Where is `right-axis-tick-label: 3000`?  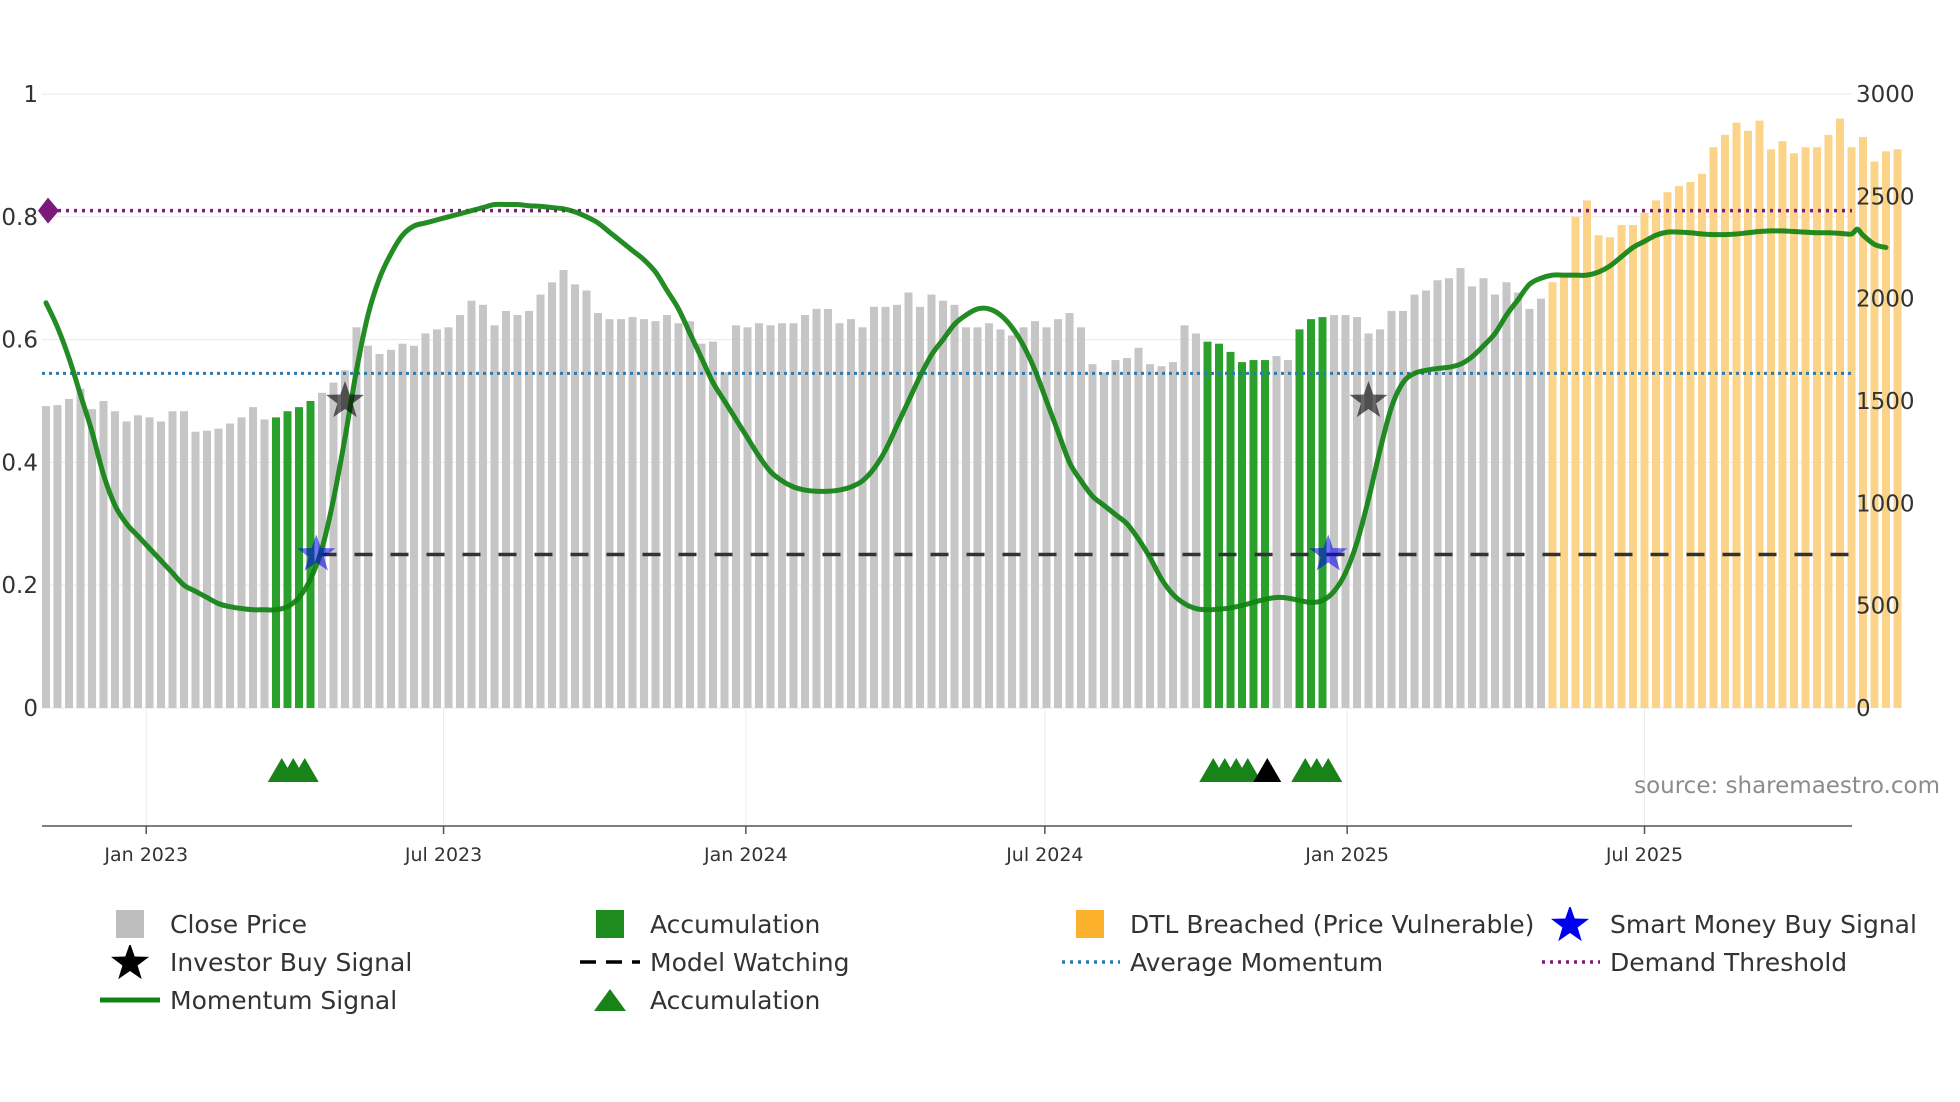 right-axis-tick-label: 3000 is located at coordinates (1885, 95).